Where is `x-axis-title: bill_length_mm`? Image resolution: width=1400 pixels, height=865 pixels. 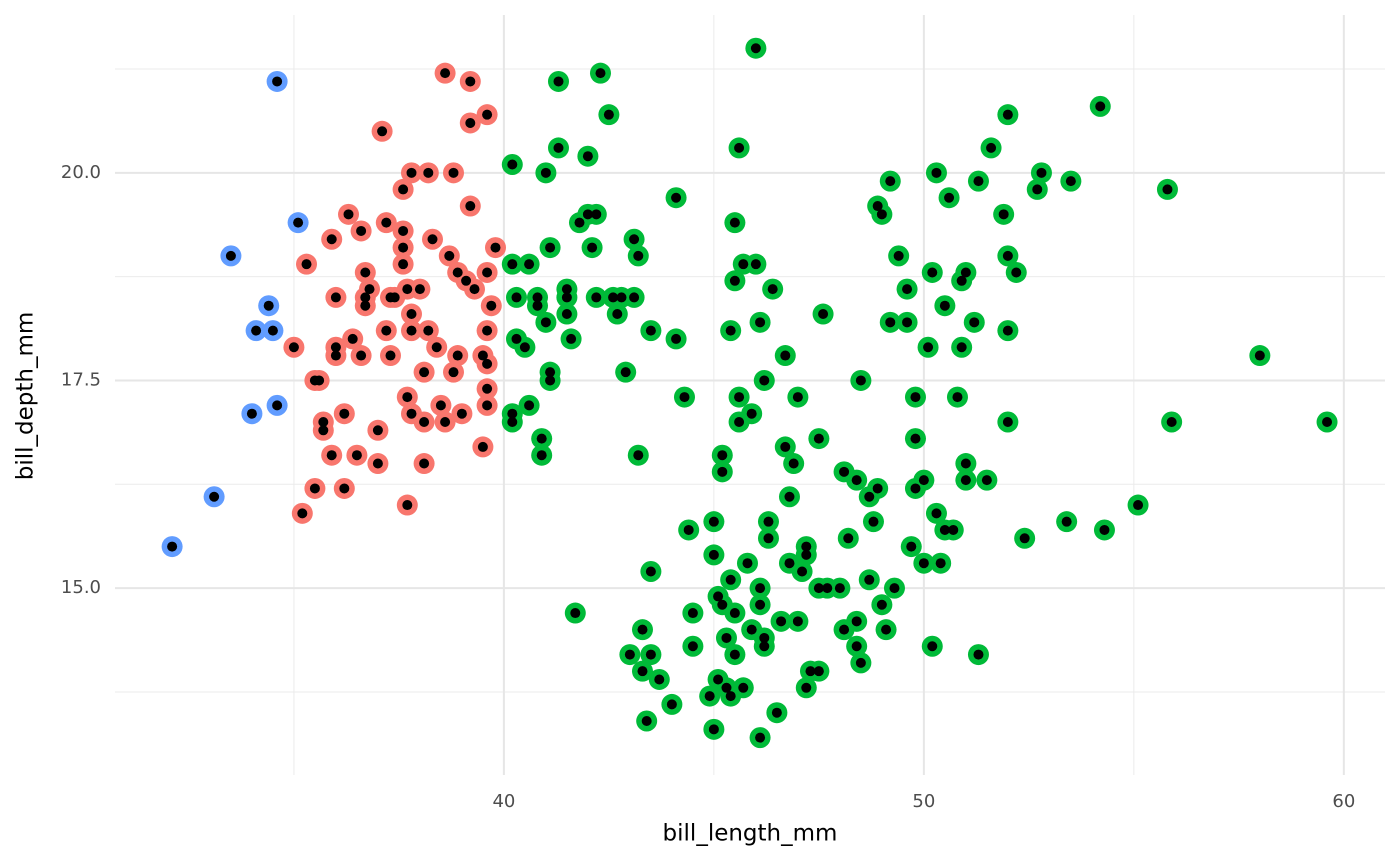
x-axis-title: bill_length_mm is located at coordinates (750, 834).